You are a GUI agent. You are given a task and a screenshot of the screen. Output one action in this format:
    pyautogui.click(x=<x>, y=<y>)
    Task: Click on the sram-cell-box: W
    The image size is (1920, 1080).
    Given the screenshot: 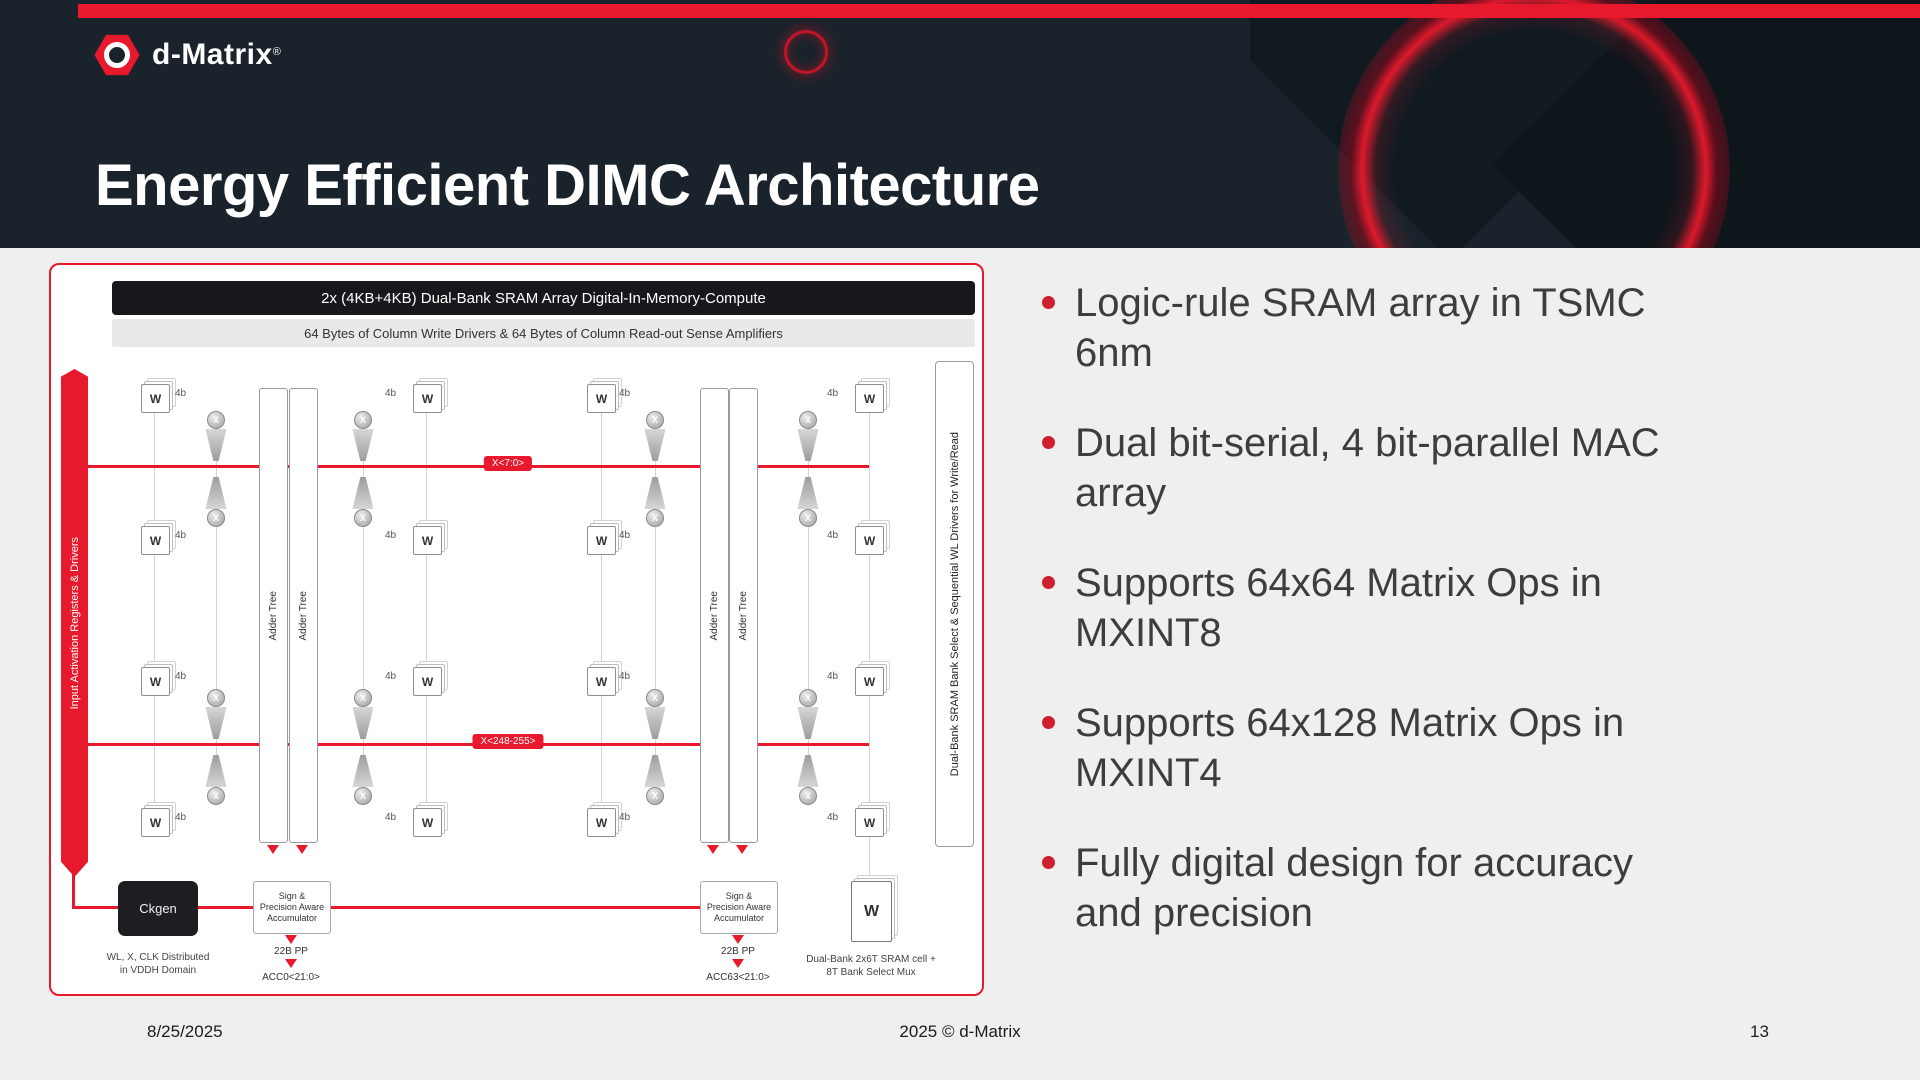 What is the action you would take?
    pyautogui.click(x=871, y=911)
    